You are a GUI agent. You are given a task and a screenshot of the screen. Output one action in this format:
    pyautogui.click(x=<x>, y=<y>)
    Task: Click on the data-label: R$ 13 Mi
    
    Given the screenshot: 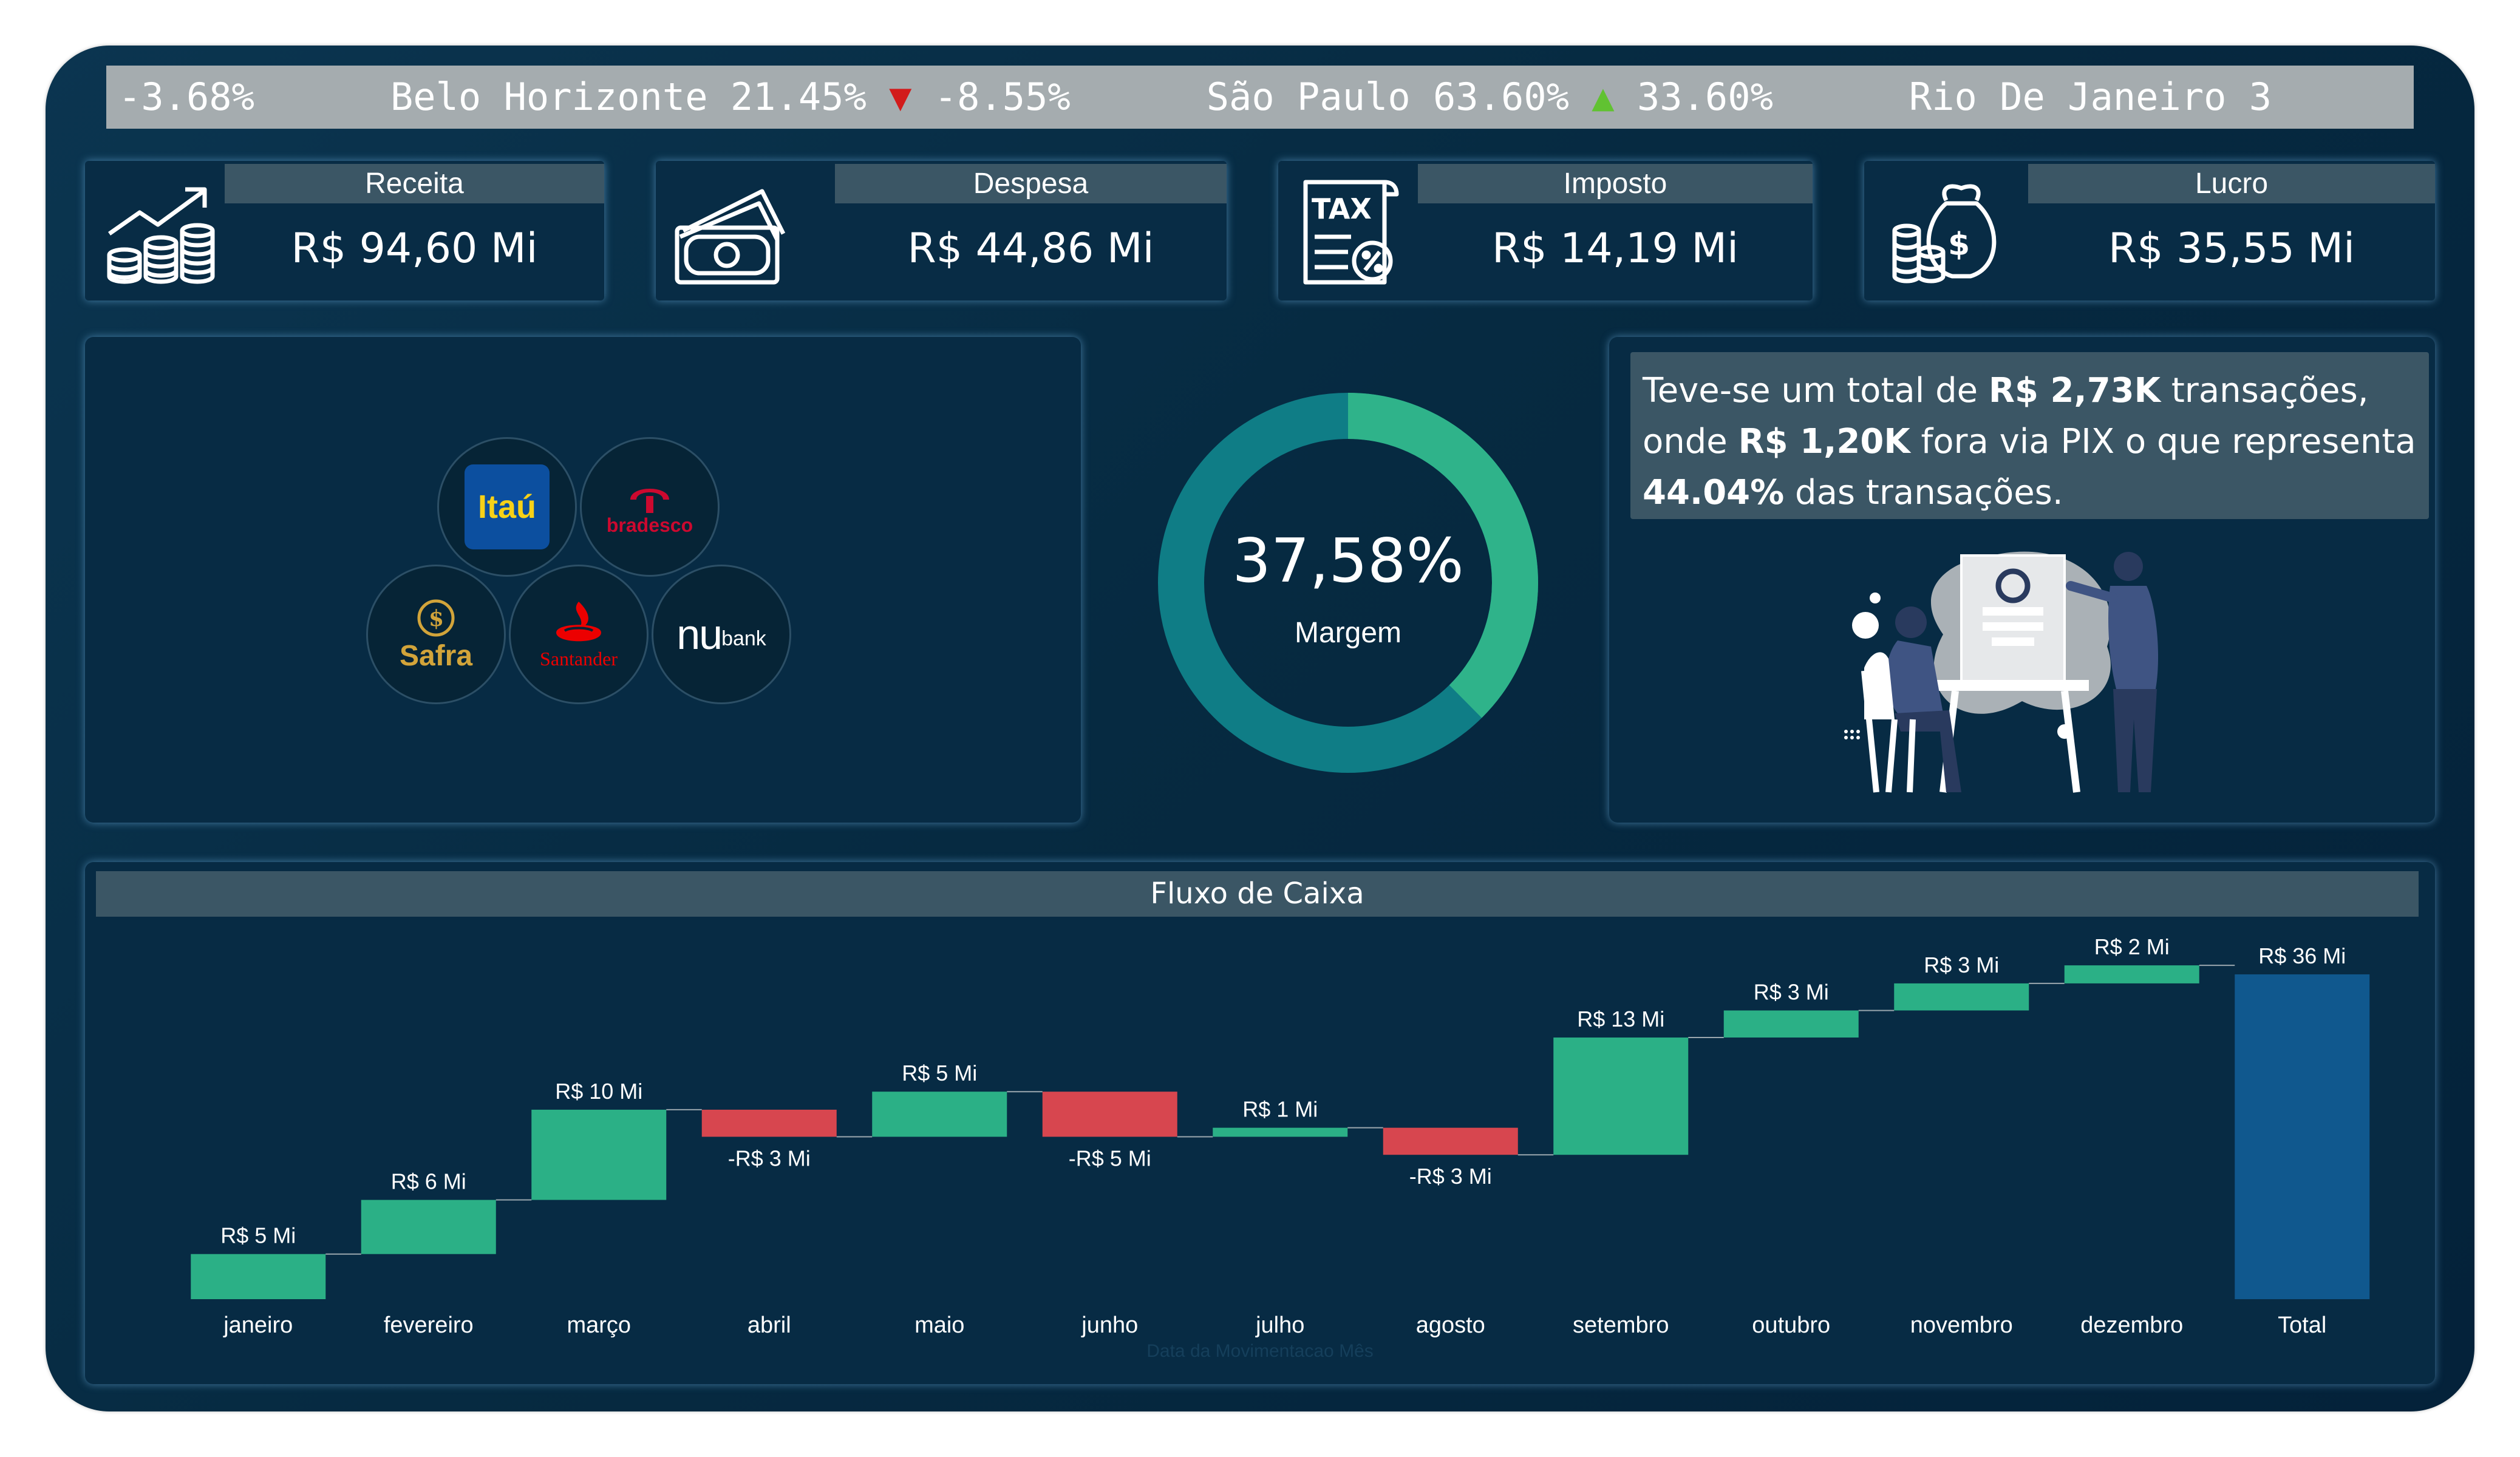 What is the action you would take?
    pyautogui.click(x=1620, y=1019)
    